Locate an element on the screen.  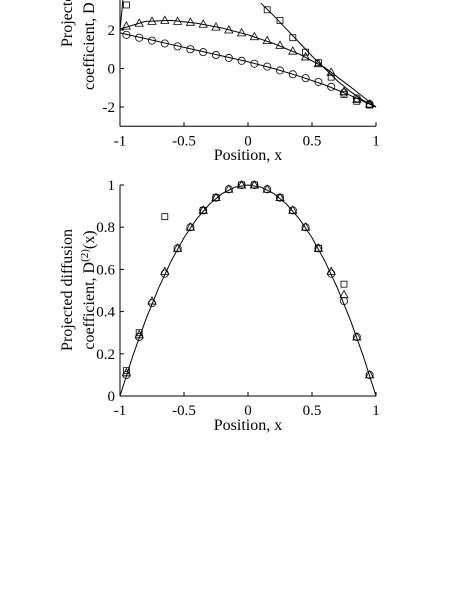
y-axis-label-part: (x) is located at coordinates (89, 239).